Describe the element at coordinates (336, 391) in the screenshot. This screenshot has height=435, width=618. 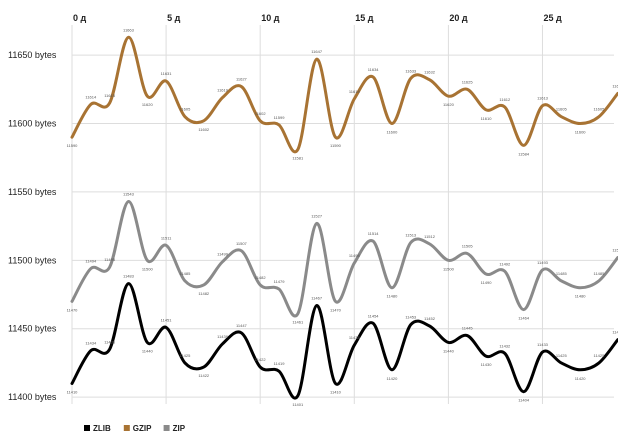
I see `data-label: 11410` at that location.